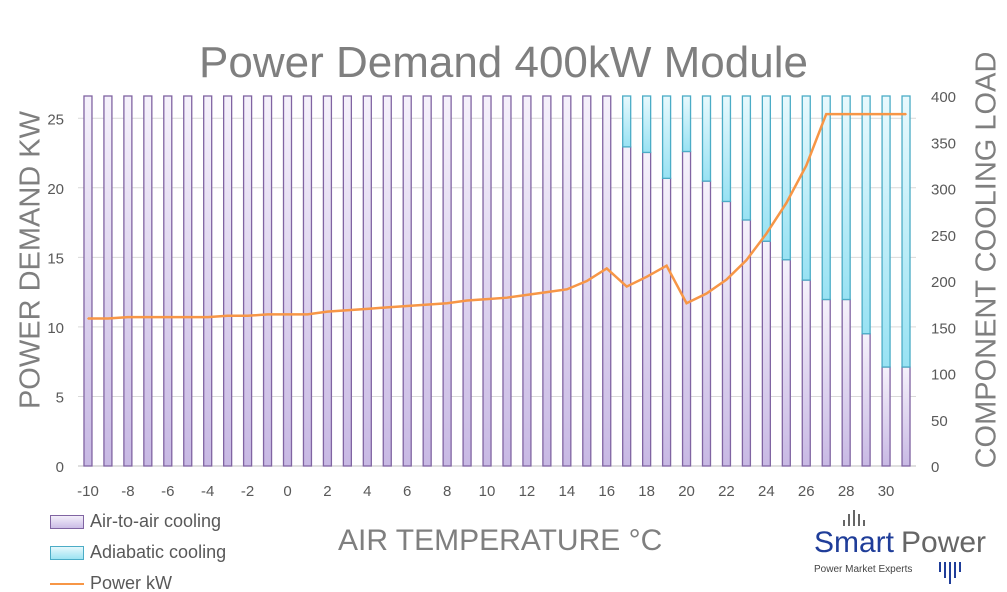 This screenshot has height=592, width=1007. What do you see at coordinates (939, 421) in the screenshot?
I see `y2-tick-label: 50` at bounding box center [939, 421].